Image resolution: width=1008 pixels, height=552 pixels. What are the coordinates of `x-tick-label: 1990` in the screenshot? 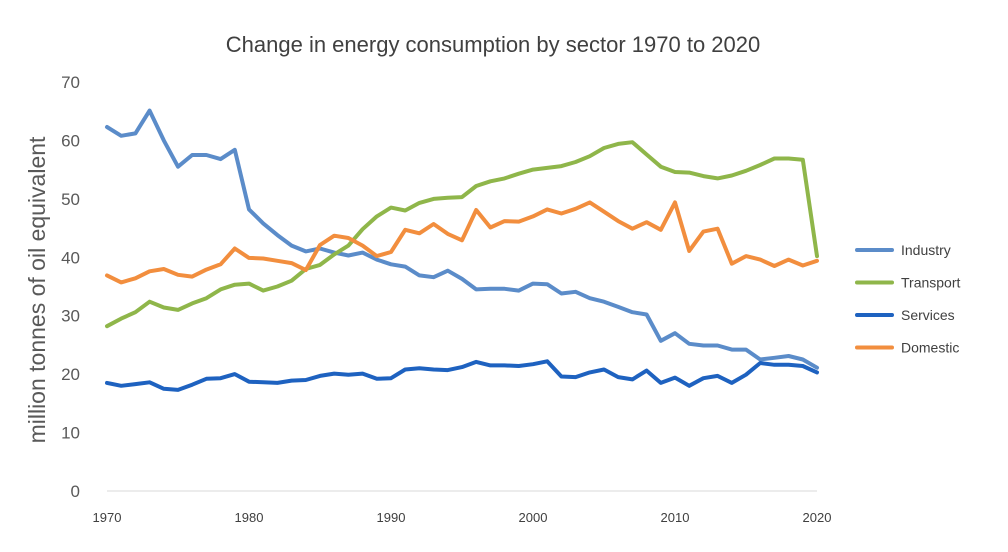 It's located at (391, 517).